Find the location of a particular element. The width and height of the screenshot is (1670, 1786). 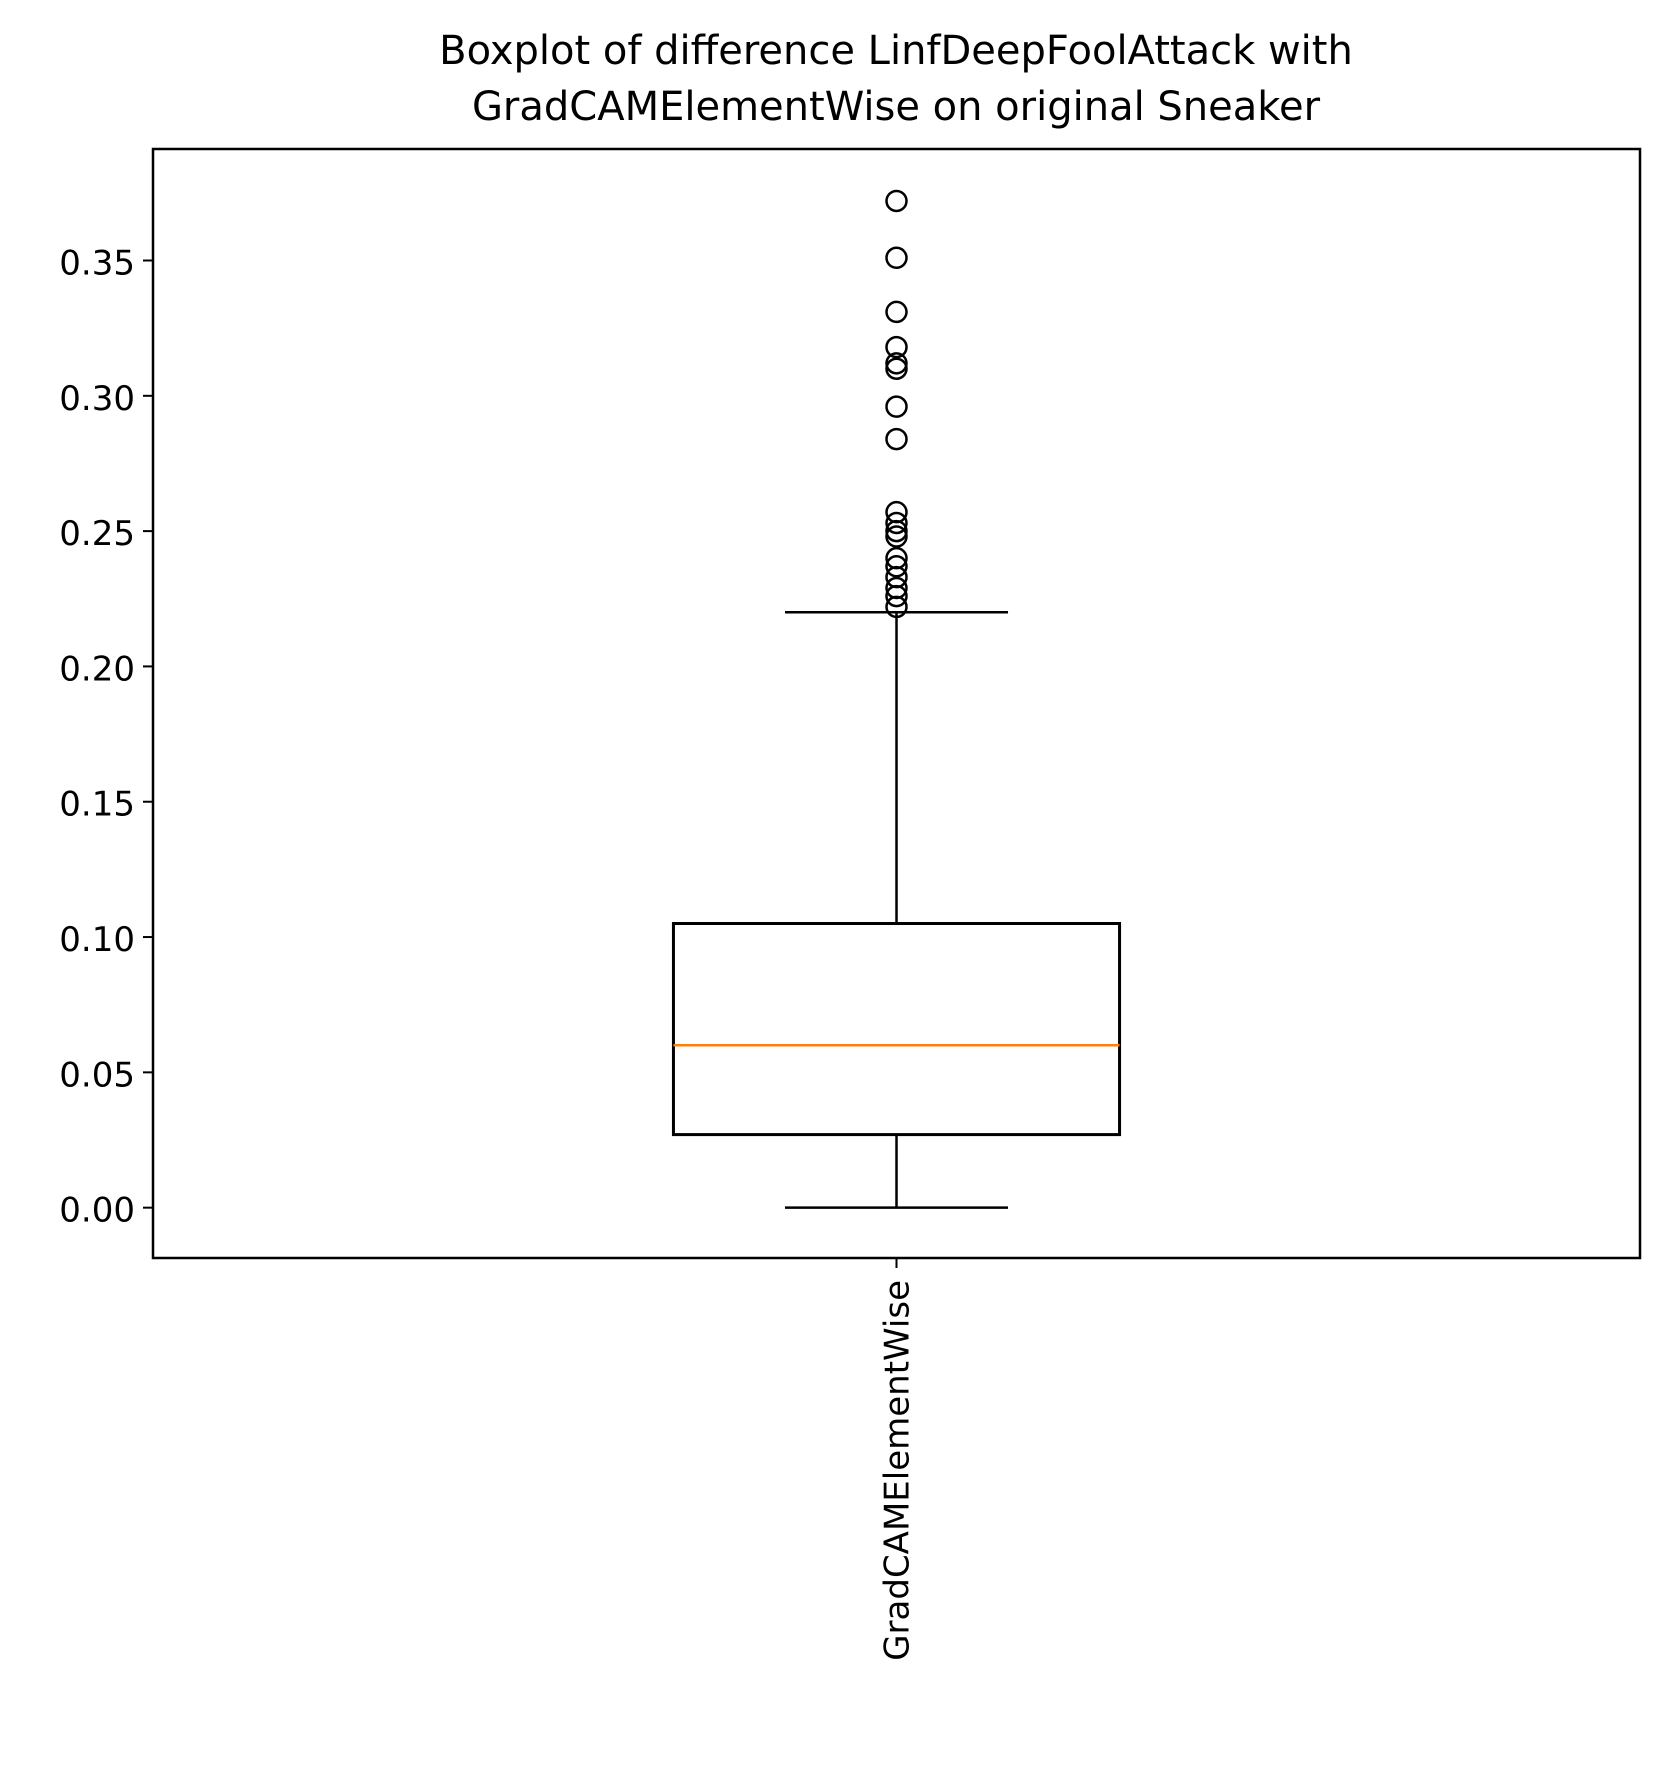

chart-title-line-2: GradCAMElementWise on original Sneaker is located at coordinates (896, 107).